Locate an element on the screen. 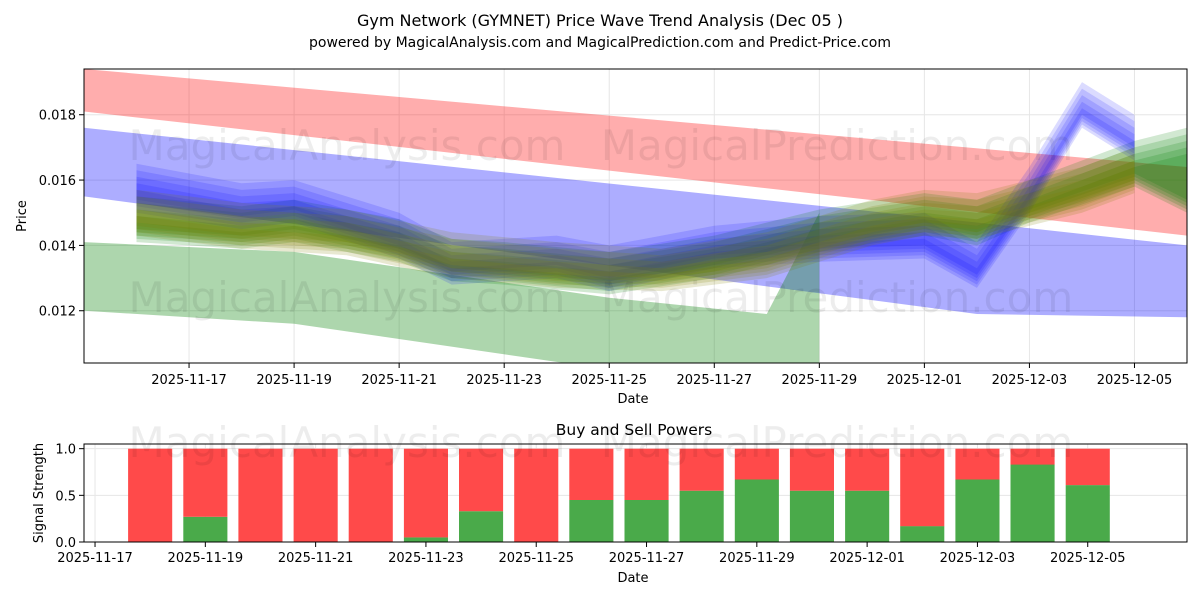 This screenshot has height=600, width=1200. bottom-x-tick-label: 2025-12-03 is located at coordinates (978, 558).